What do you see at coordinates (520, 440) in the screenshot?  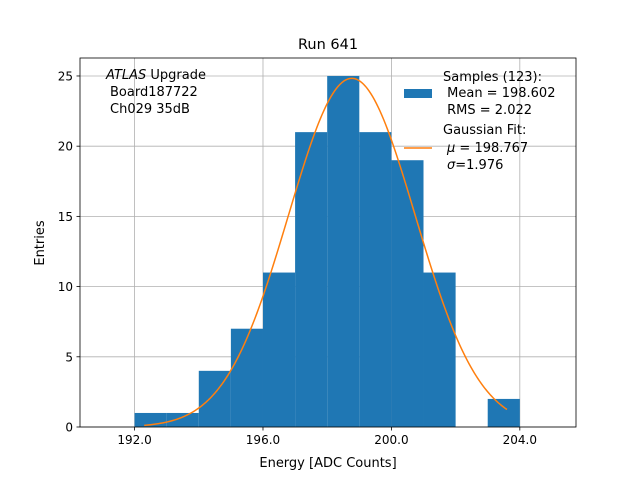 I see `x-tick-label: 204.0` at bounding box center [520, 440].